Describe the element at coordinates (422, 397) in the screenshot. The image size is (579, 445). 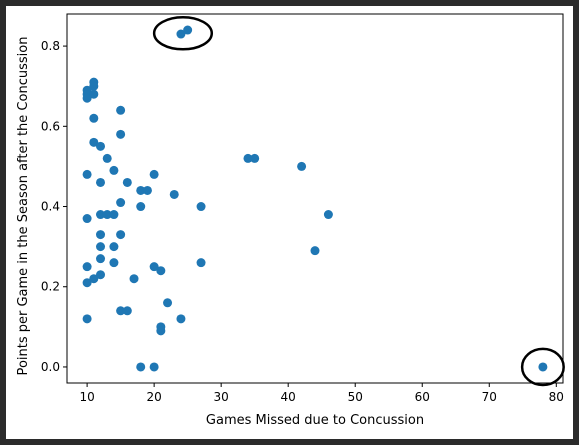
I see `x-tick-label: 60` at that location.